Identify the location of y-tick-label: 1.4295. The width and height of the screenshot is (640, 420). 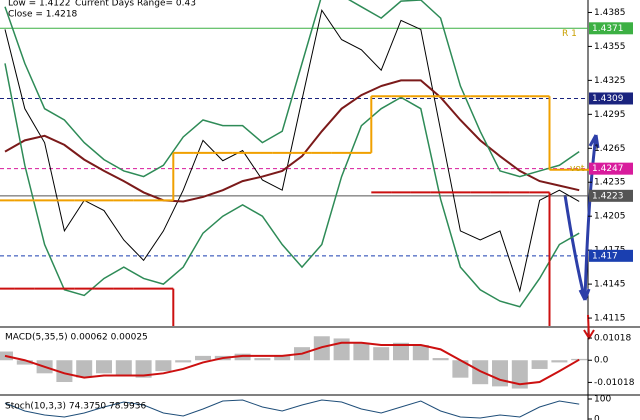
(610, 115).